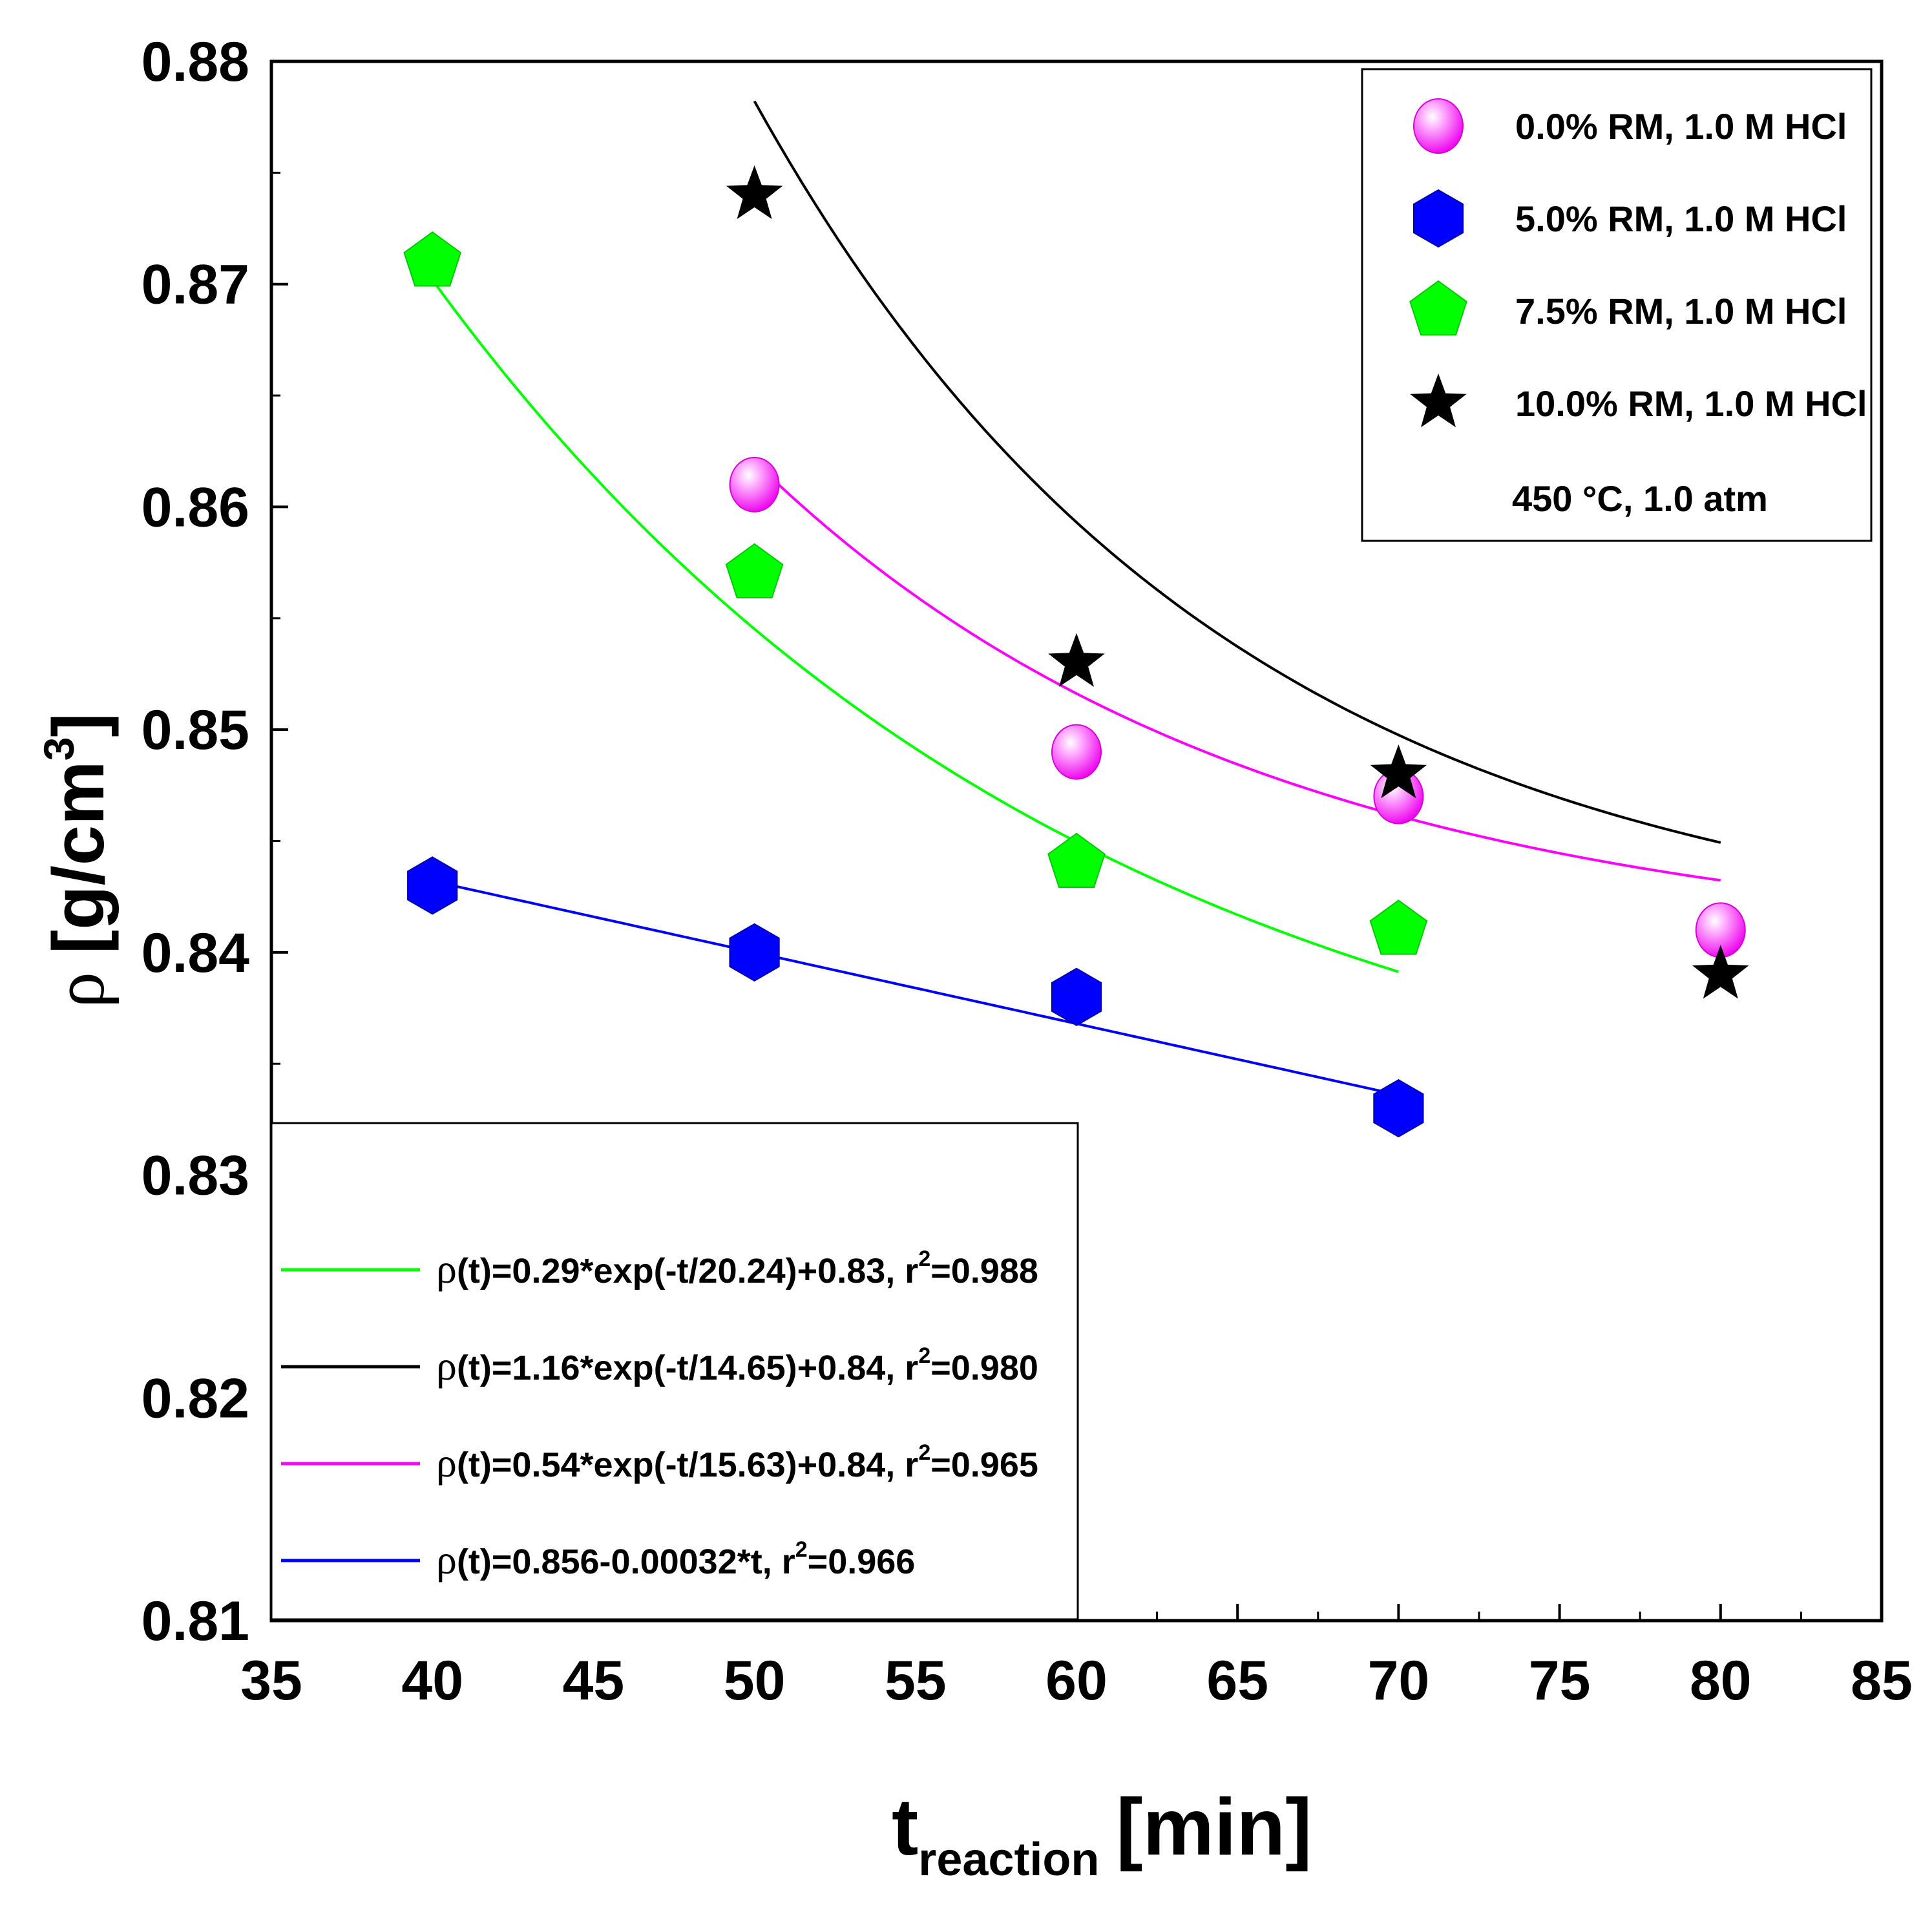  What do you see at coordinates (78, 725) in the screenshot?
I see `y-axis-title-close: ]` at bounding box center [78, 725].